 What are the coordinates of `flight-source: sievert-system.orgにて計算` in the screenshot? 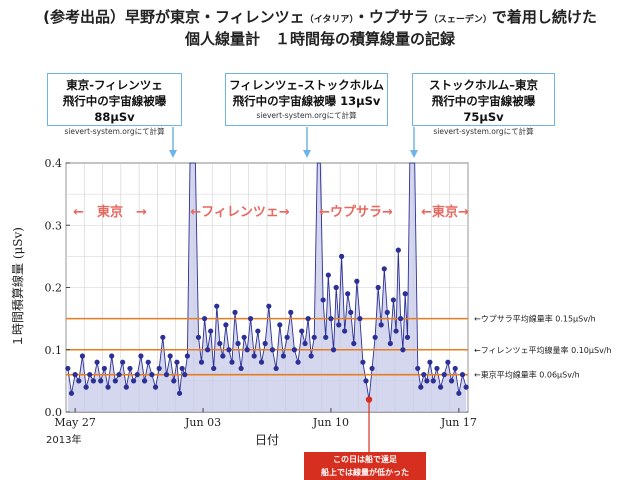 It's located at (306, 115).